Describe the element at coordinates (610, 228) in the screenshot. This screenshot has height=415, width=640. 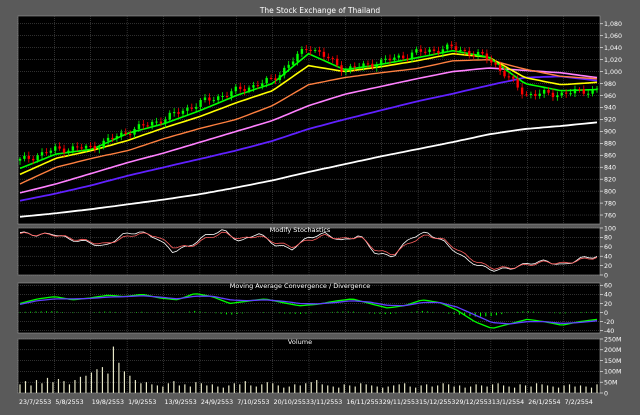
I see `y-tick-label: 100` at that location.